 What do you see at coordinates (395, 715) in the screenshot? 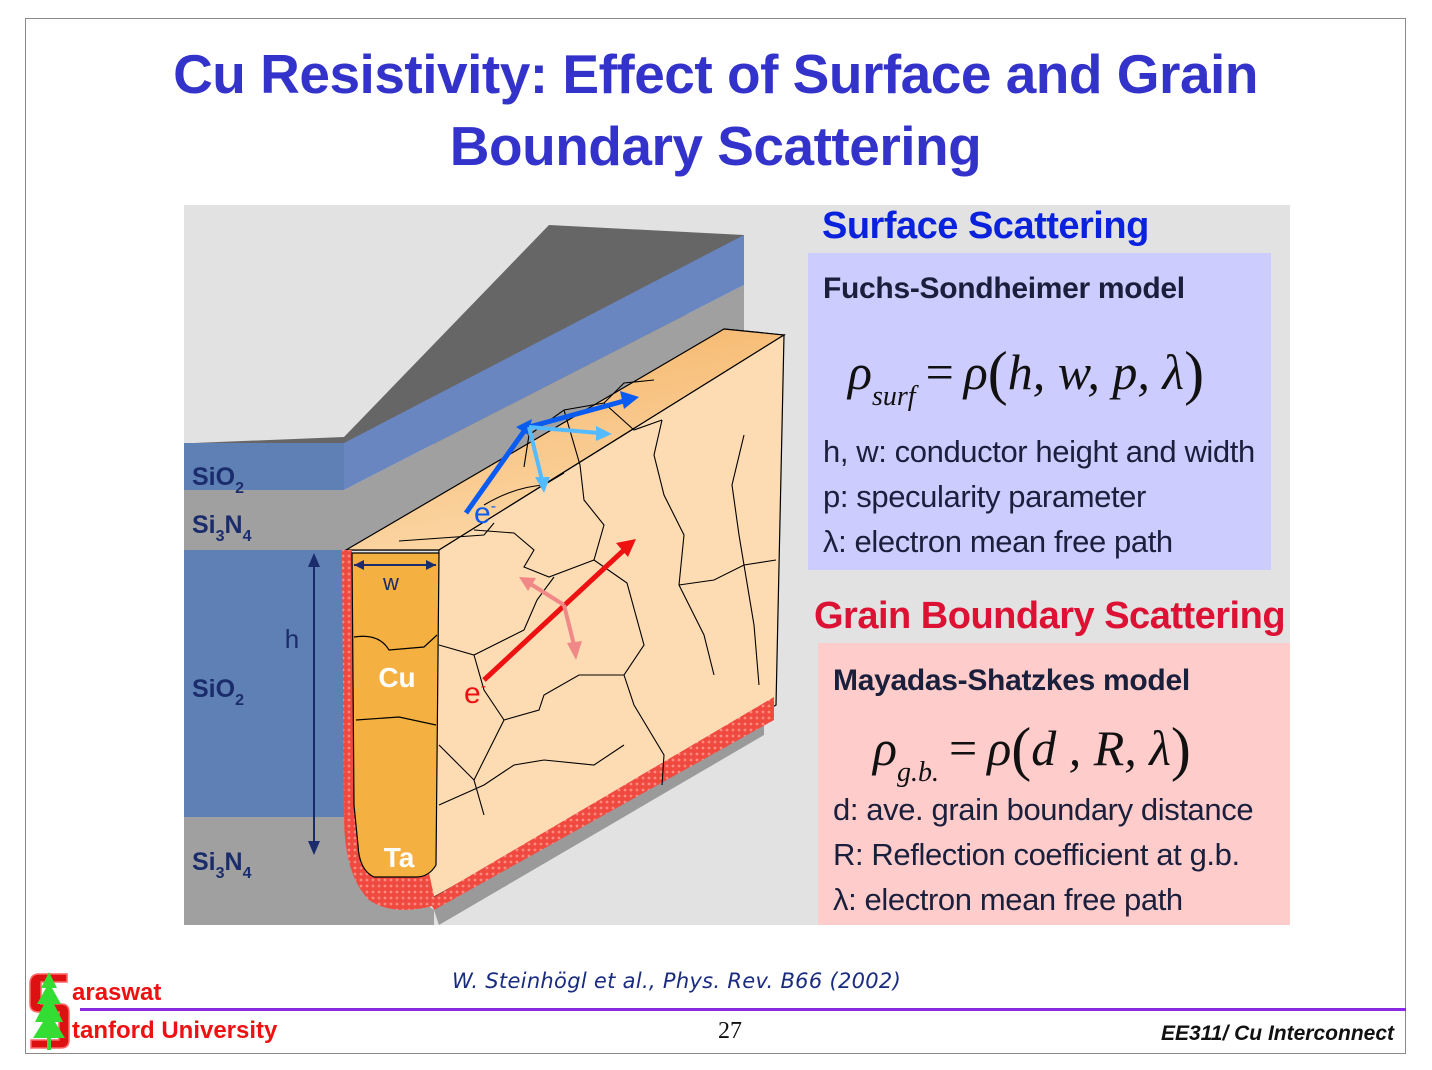
I see `copper-cross-section` at bounding box center [395, 715].